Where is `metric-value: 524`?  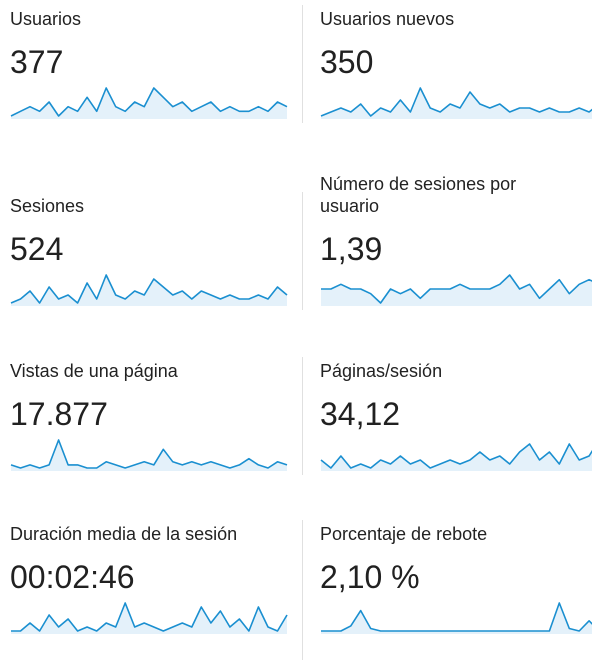
metric-value: 524 is located at coordinates (37, 249).